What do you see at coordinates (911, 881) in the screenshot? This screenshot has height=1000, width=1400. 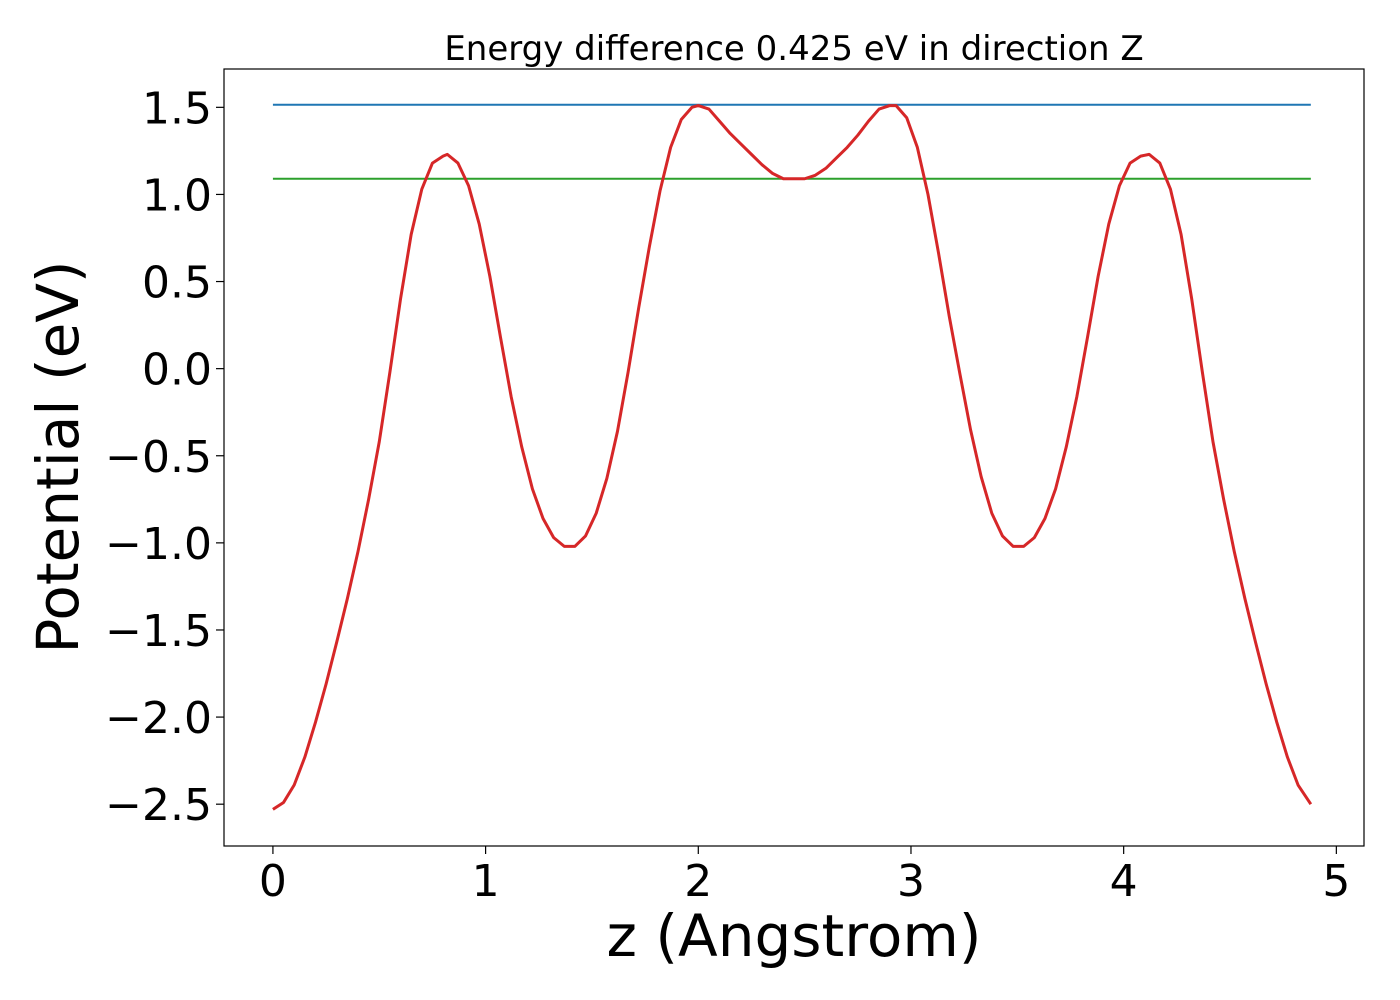 I see `x-tick-label: 3` at bounding box center [911, 881].